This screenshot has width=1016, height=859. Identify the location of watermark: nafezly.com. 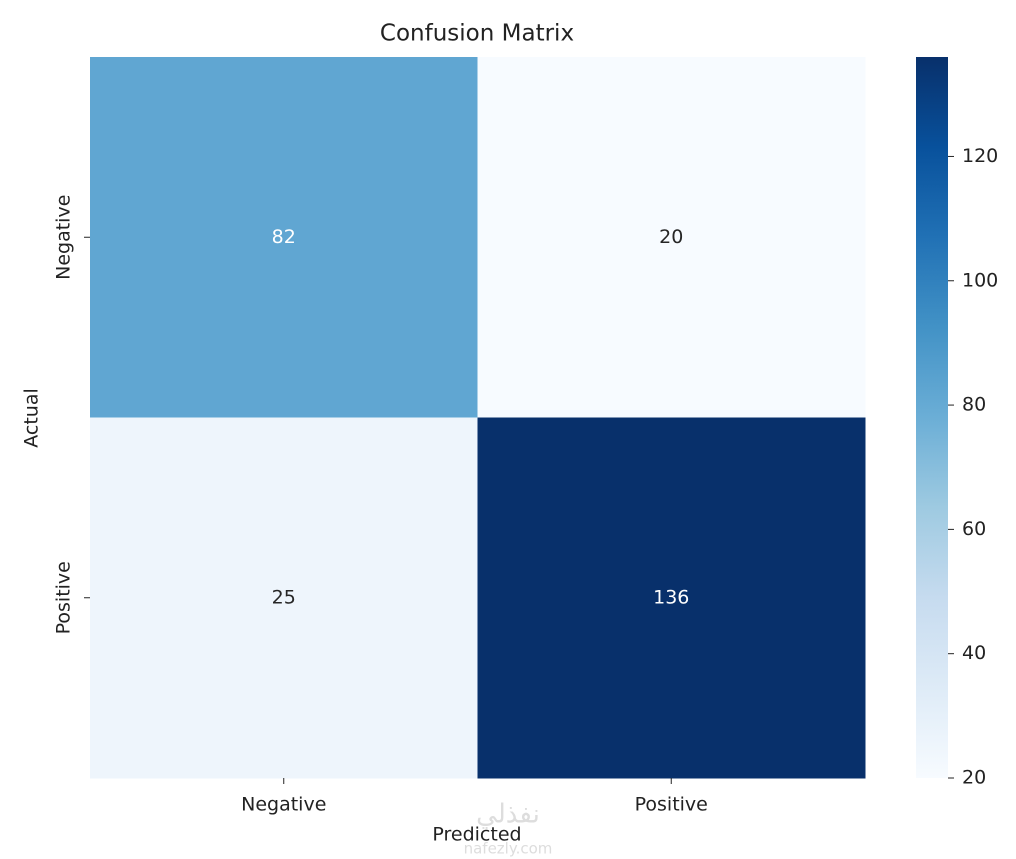
(508, 849).